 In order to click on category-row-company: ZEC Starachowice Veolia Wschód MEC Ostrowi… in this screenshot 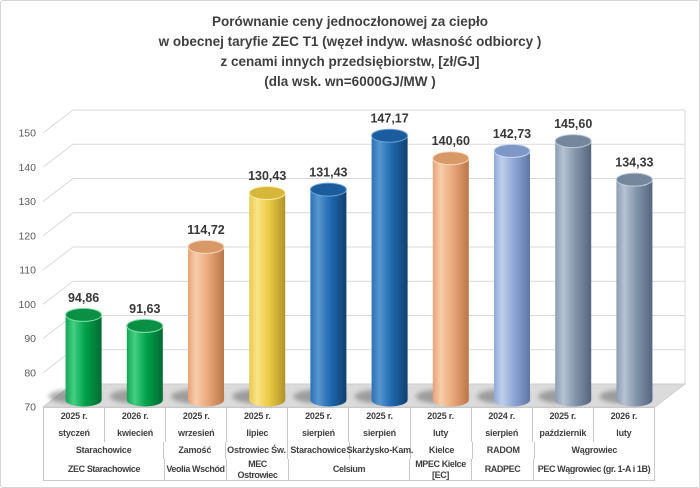, I will do `click(349, 469)`.